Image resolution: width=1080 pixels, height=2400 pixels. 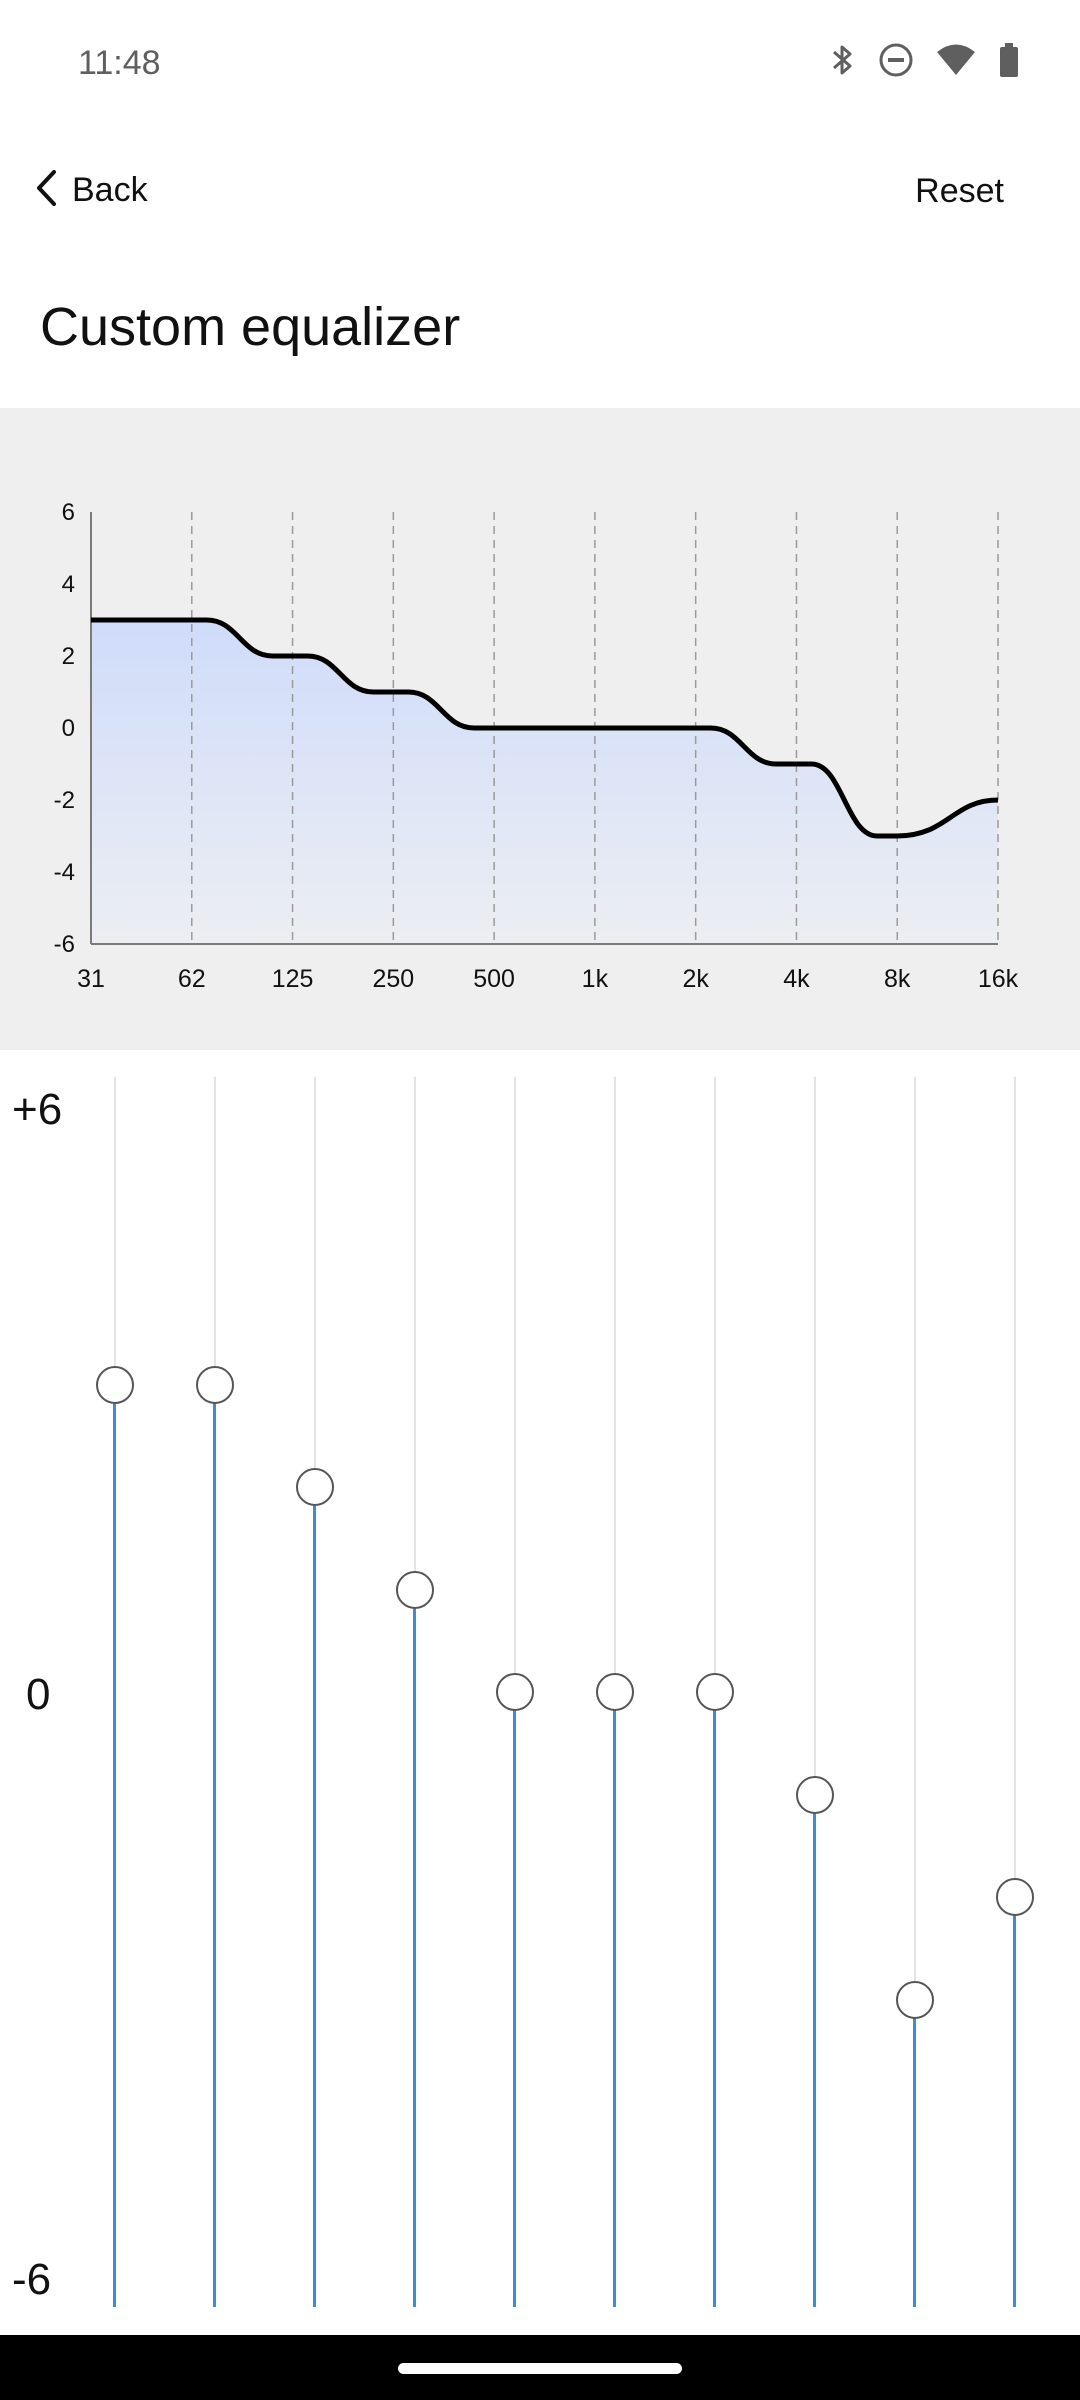 I want to click on status-time: 11:48, so click(x=119, y=63).